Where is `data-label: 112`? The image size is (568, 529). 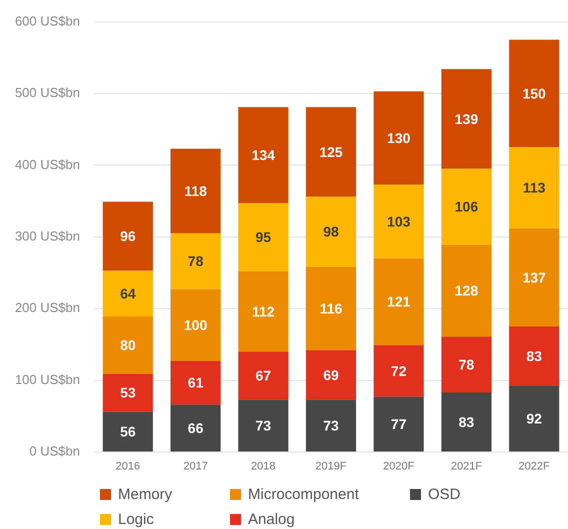
data-label: 112 is located at coordinates (263, 311).